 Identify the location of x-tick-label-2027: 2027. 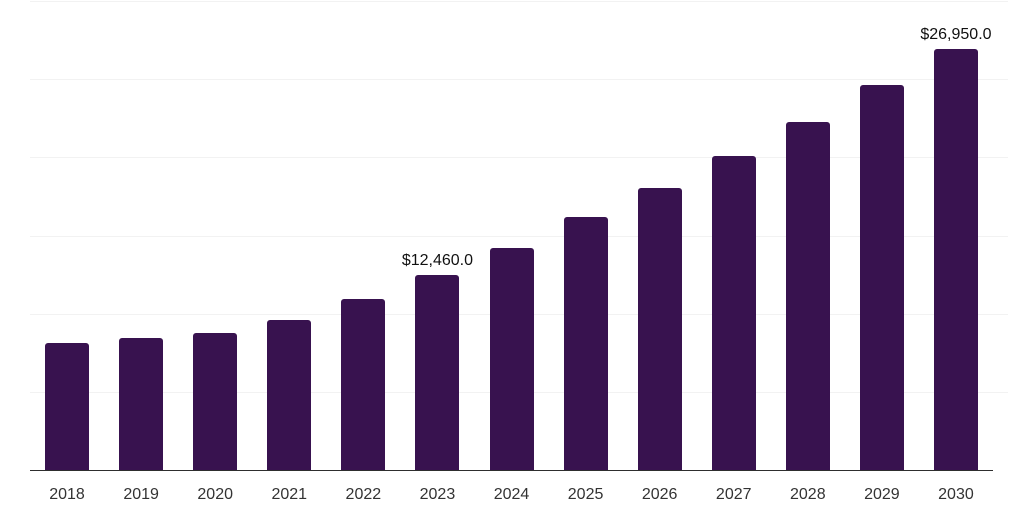
(733, 494).